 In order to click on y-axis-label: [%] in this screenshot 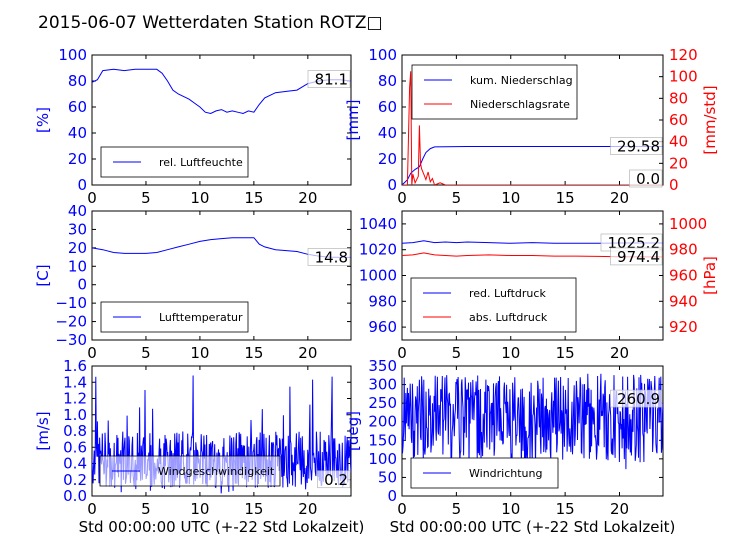, I will do `click(43, 120)`.